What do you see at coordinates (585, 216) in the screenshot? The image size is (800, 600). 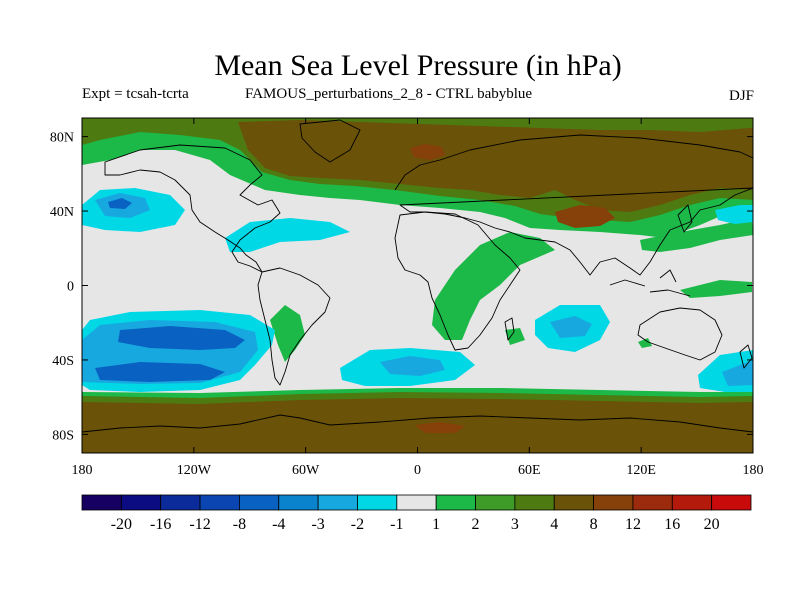 I see `asia-positive-red` at bounding box center [585, 216].